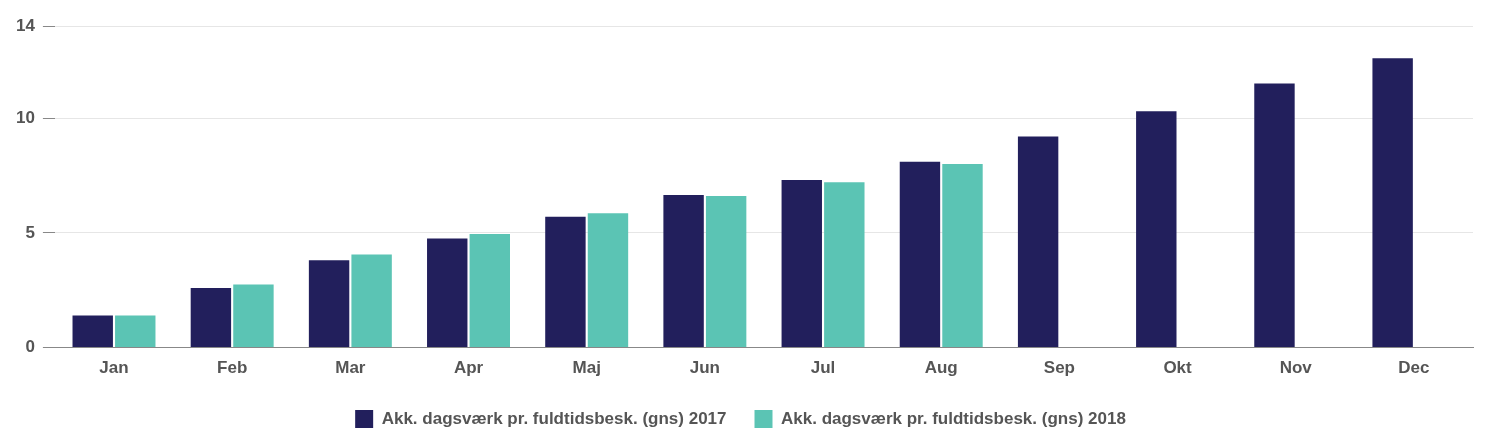  I want to click on x-tick-label: Maj, so click(586, 368).